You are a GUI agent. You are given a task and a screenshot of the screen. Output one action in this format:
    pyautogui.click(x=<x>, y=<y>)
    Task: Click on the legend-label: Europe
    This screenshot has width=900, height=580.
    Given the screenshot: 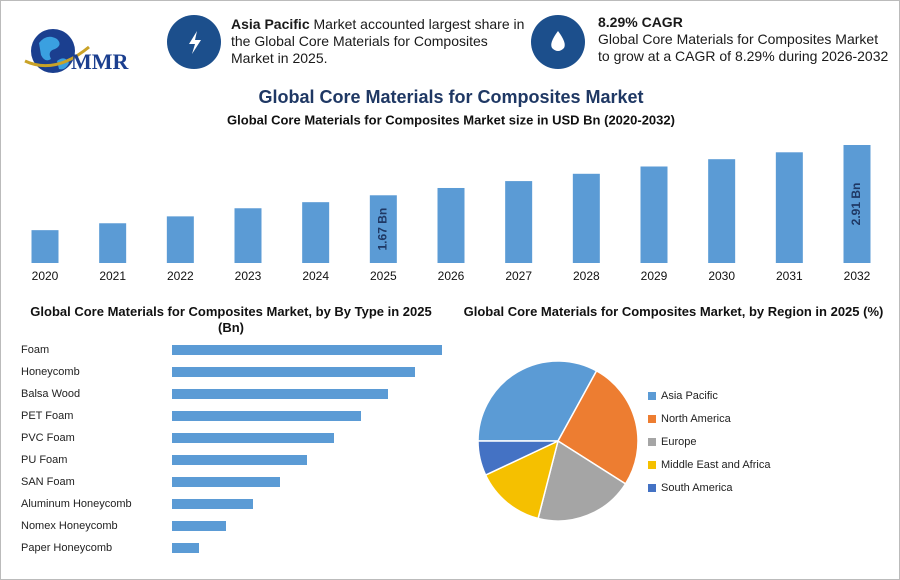 What is the action you would take?
    pyautogui.click(x=678, y=442)
    